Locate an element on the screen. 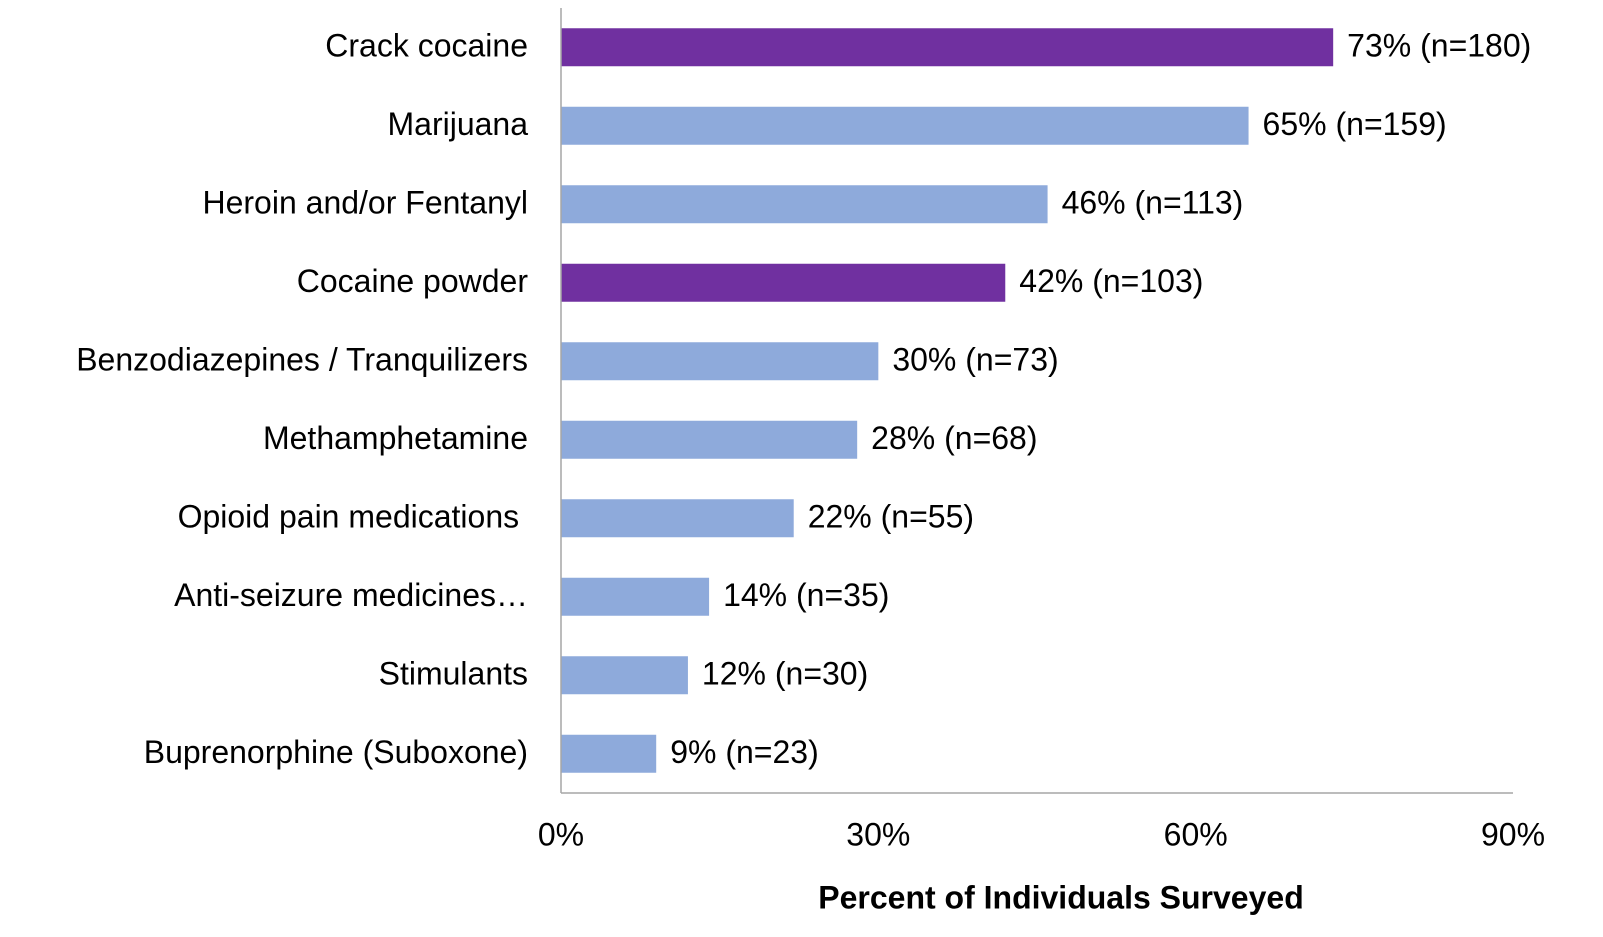 This screenshot has width=1603, height=937. x-tick-label: 0% is located at coordinates (561, 834).